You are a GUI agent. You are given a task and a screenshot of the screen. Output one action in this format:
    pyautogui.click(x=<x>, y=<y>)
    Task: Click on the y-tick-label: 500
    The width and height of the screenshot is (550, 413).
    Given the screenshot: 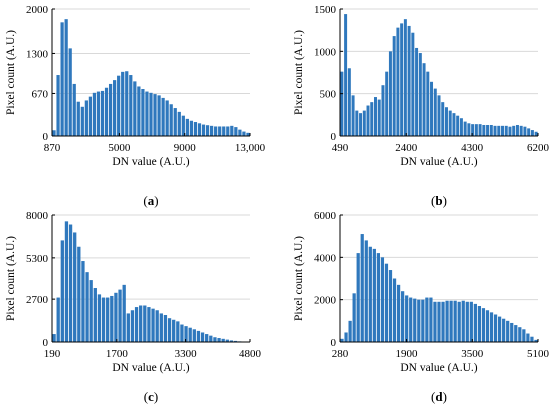 What is the action you would take?
    pyautogui.click(x=328, y=95)
    